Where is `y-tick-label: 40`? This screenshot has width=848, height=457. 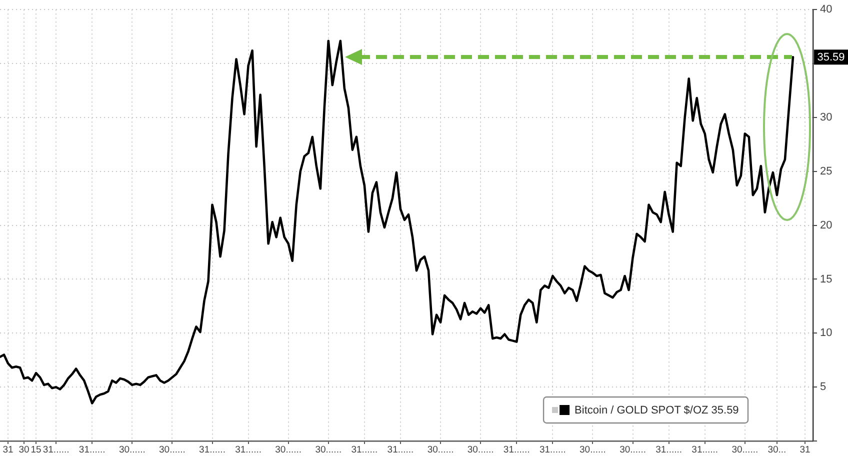 y-tick-label: 40 is located at coordinates (826, 10).